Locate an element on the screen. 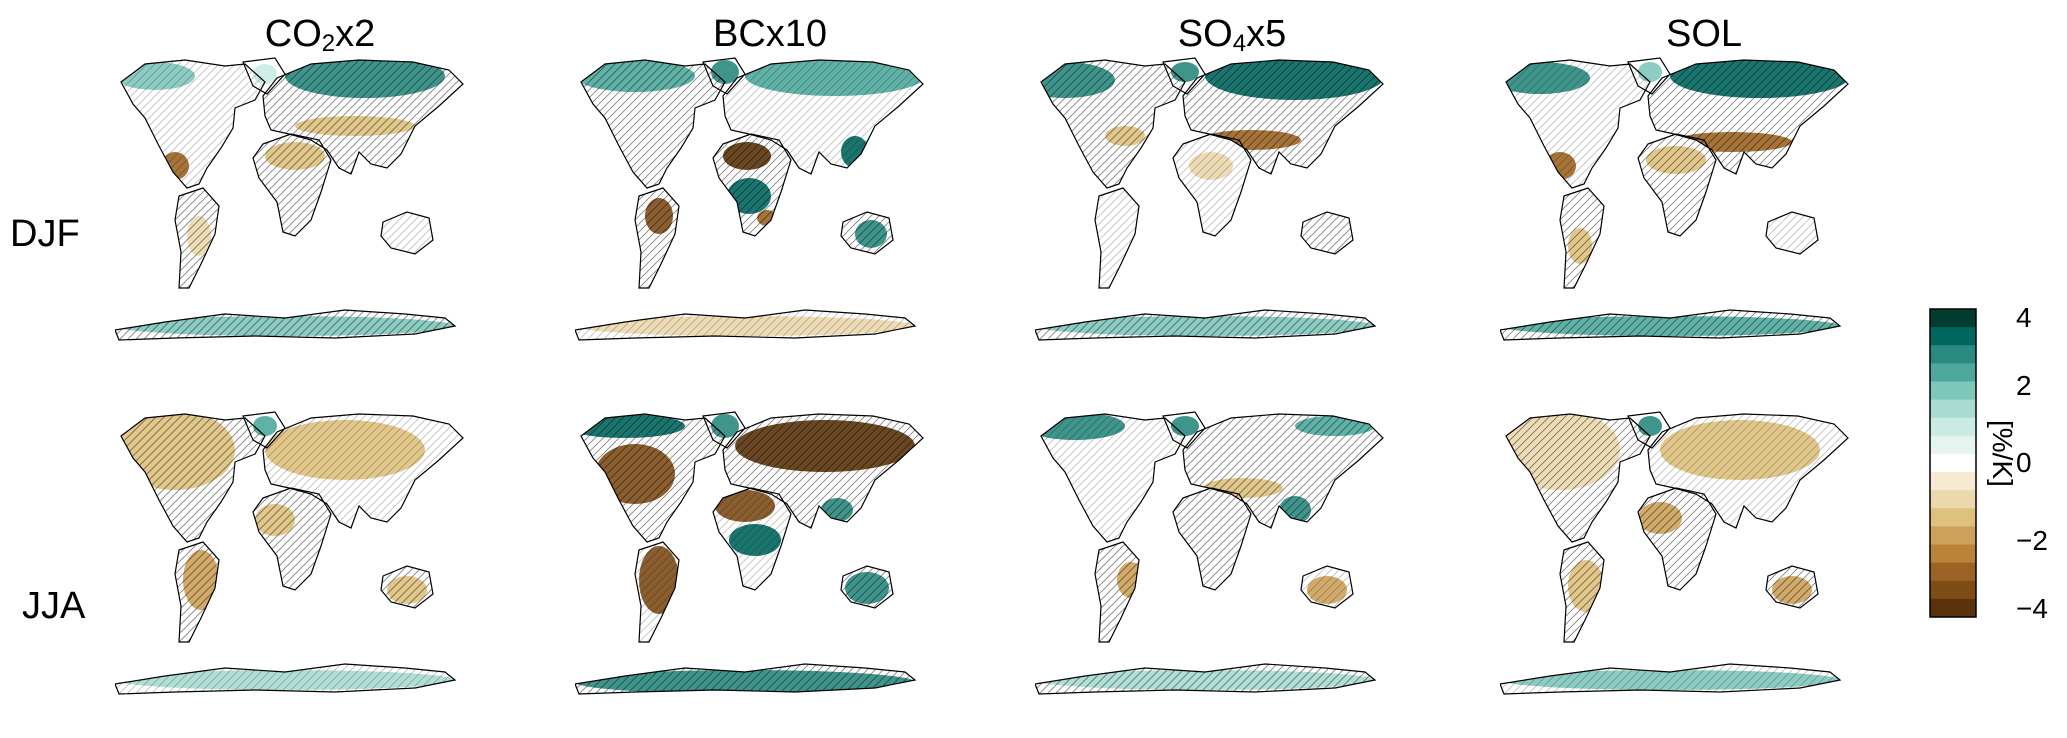 The height and width of the screenshot is (738, 2067). map-panel-sol-jja is located at coordinates (1684, 562).